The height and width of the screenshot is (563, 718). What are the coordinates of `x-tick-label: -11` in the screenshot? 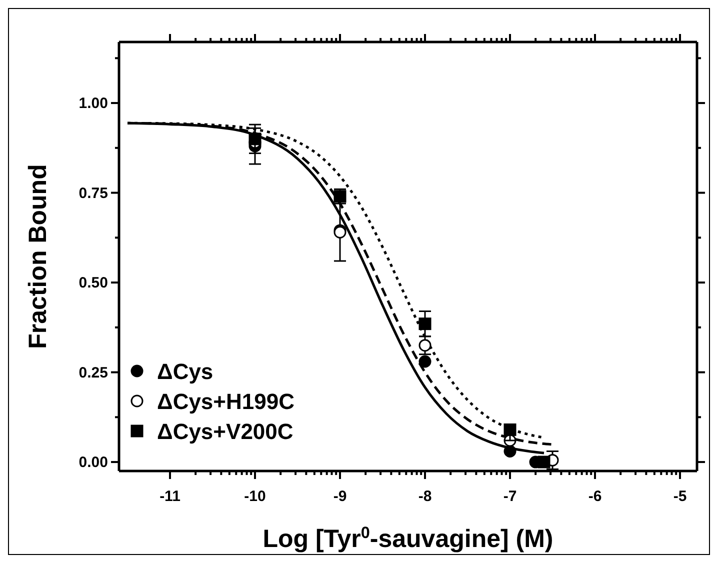 It's located at (170, 496).